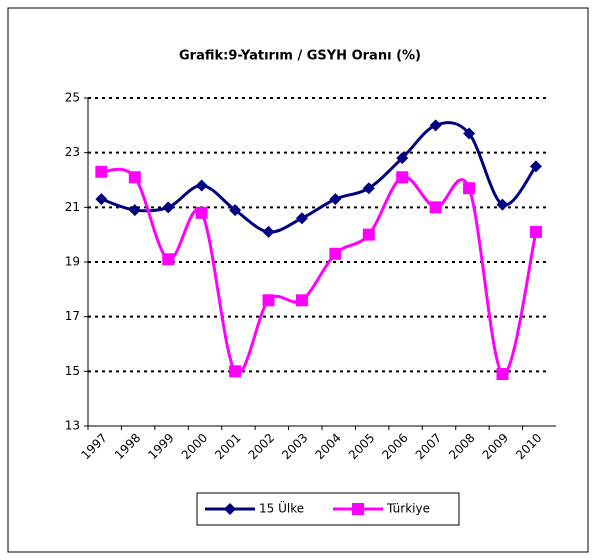 The image size is (598, 560). Describe the element at coordinates (72, 426) in the screenshot. I see `y-tick-label: 13` at that location.